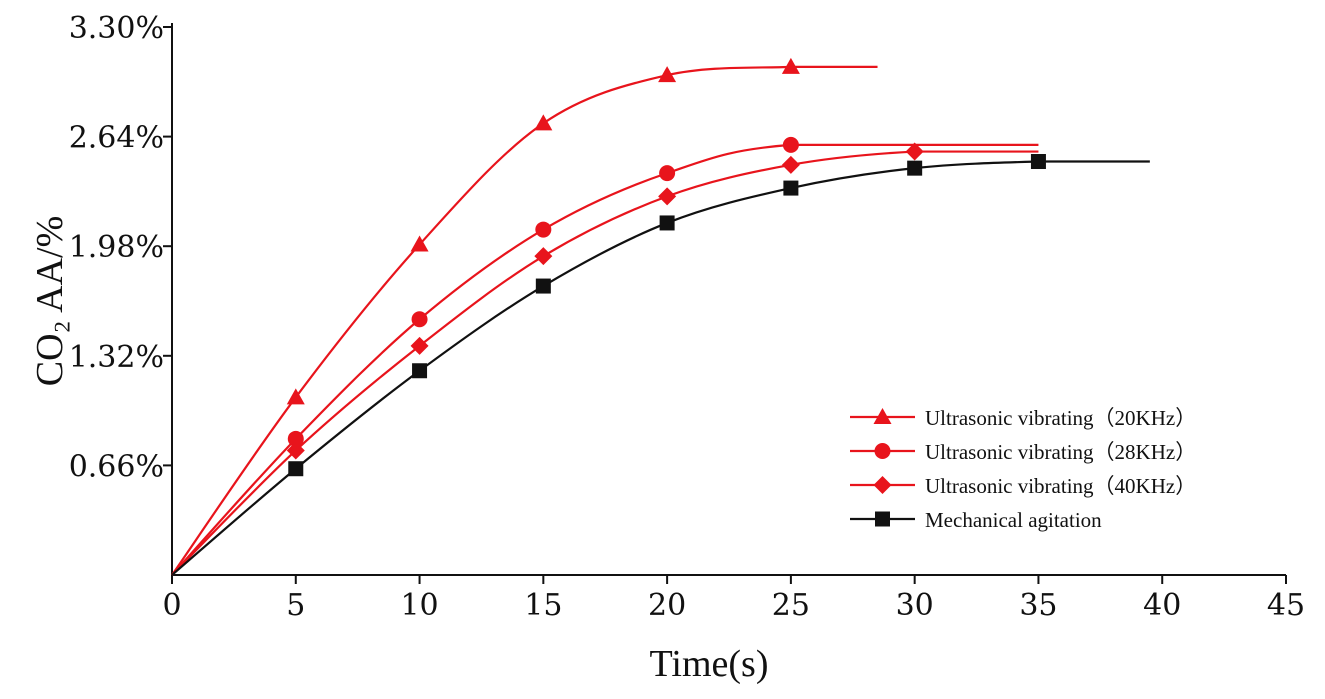 The image size is (1325, 699). I want to click on x-axis-title: Time(s), so click(709, 664).